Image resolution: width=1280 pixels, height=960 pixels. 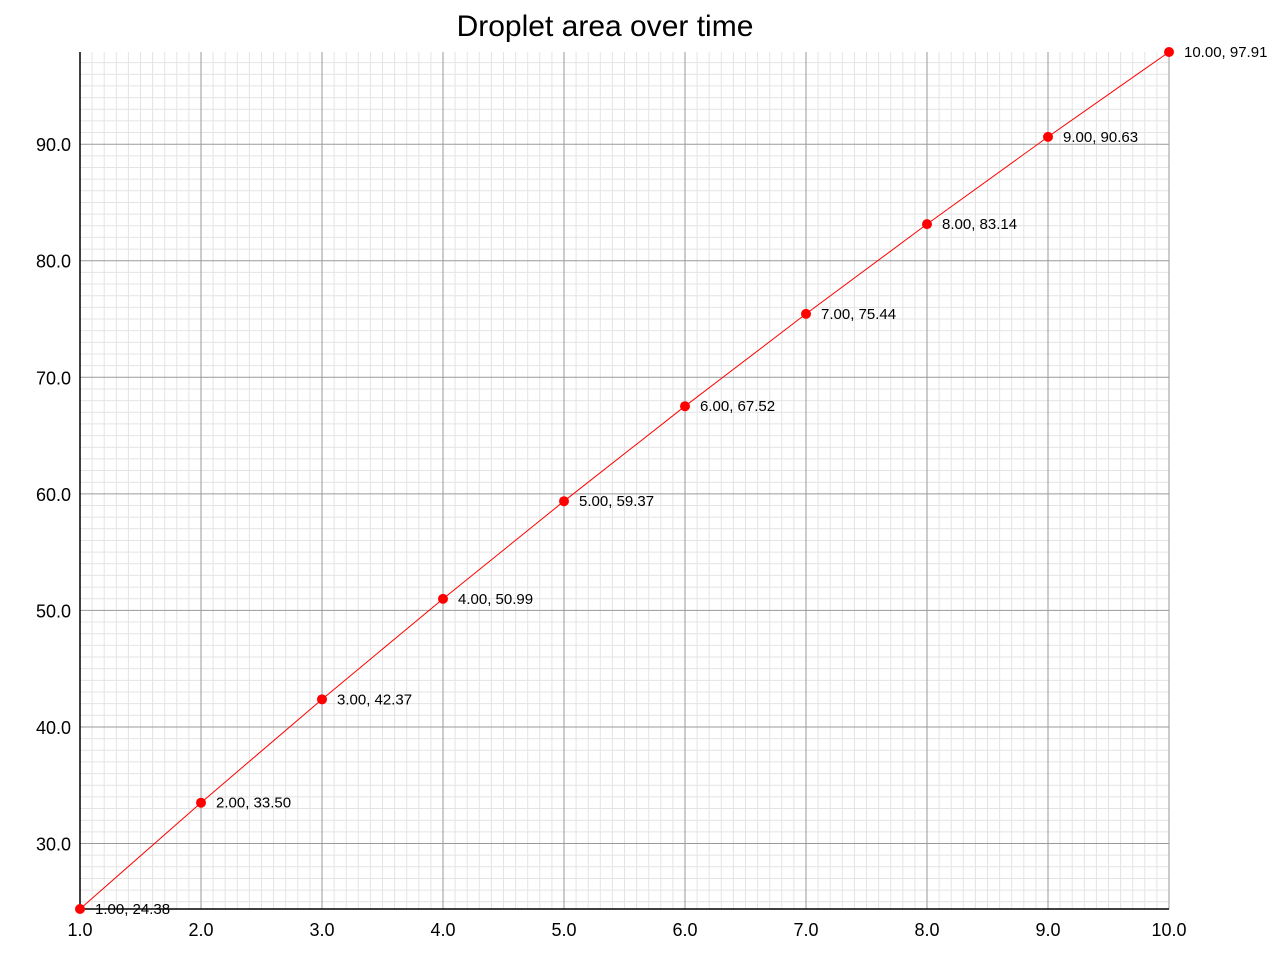 What do you see at coordinates (1100, 137) in the screenshot?
I see `data-label: 9.00, 90.63` at bounding box center [1100, 137].